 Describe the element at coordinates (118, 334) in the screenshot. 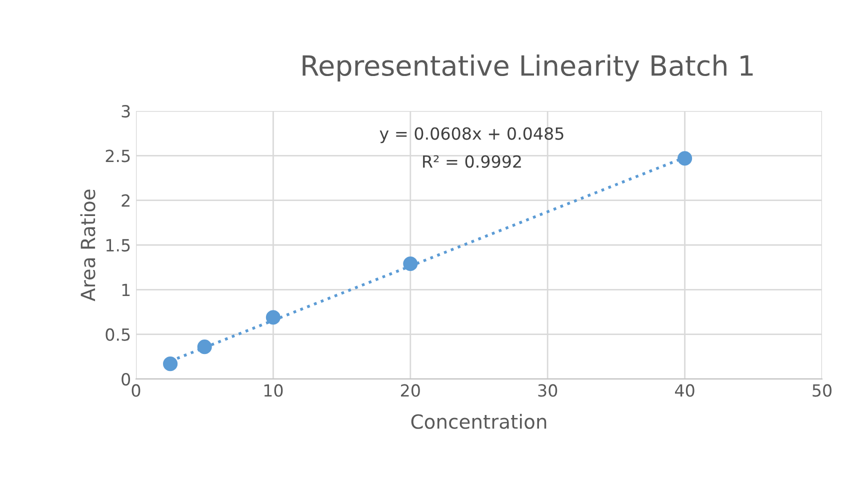

I see `y-tick-label: 0.5` at that location.